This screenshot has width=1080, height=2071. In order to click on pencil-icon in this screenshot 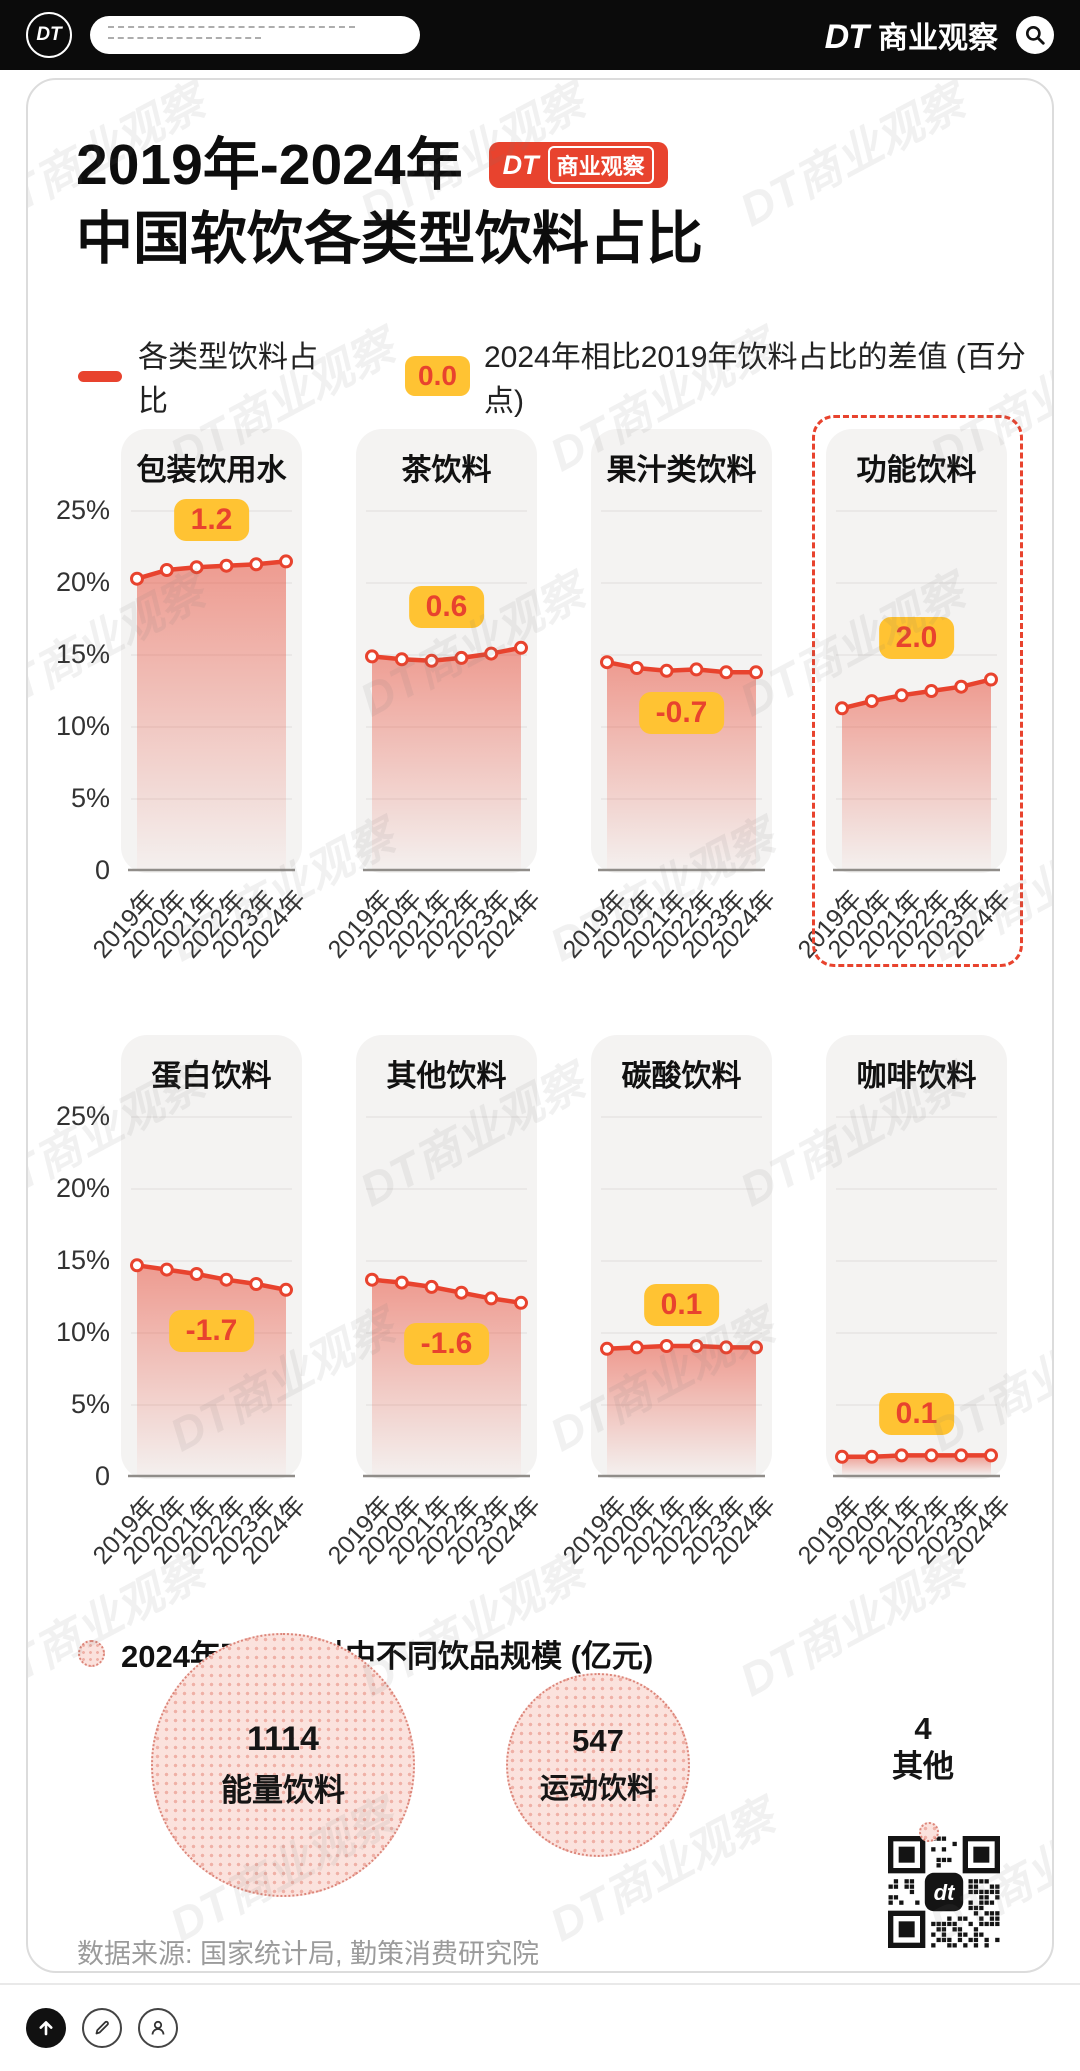, I will do `click(102, 2027)`.